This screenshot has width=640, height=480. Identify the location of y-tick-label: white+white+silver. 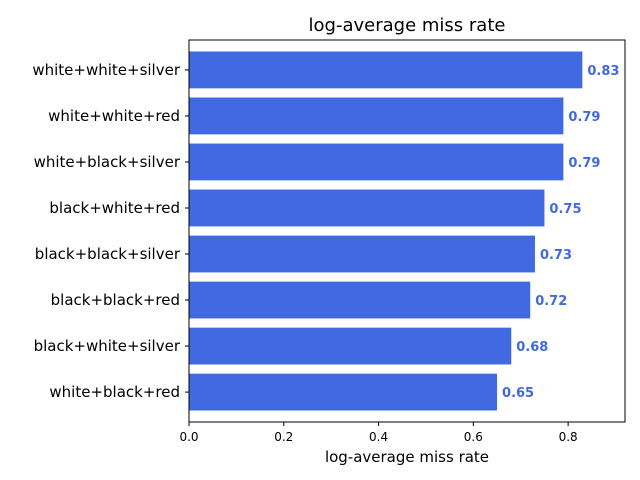
(106, 70).